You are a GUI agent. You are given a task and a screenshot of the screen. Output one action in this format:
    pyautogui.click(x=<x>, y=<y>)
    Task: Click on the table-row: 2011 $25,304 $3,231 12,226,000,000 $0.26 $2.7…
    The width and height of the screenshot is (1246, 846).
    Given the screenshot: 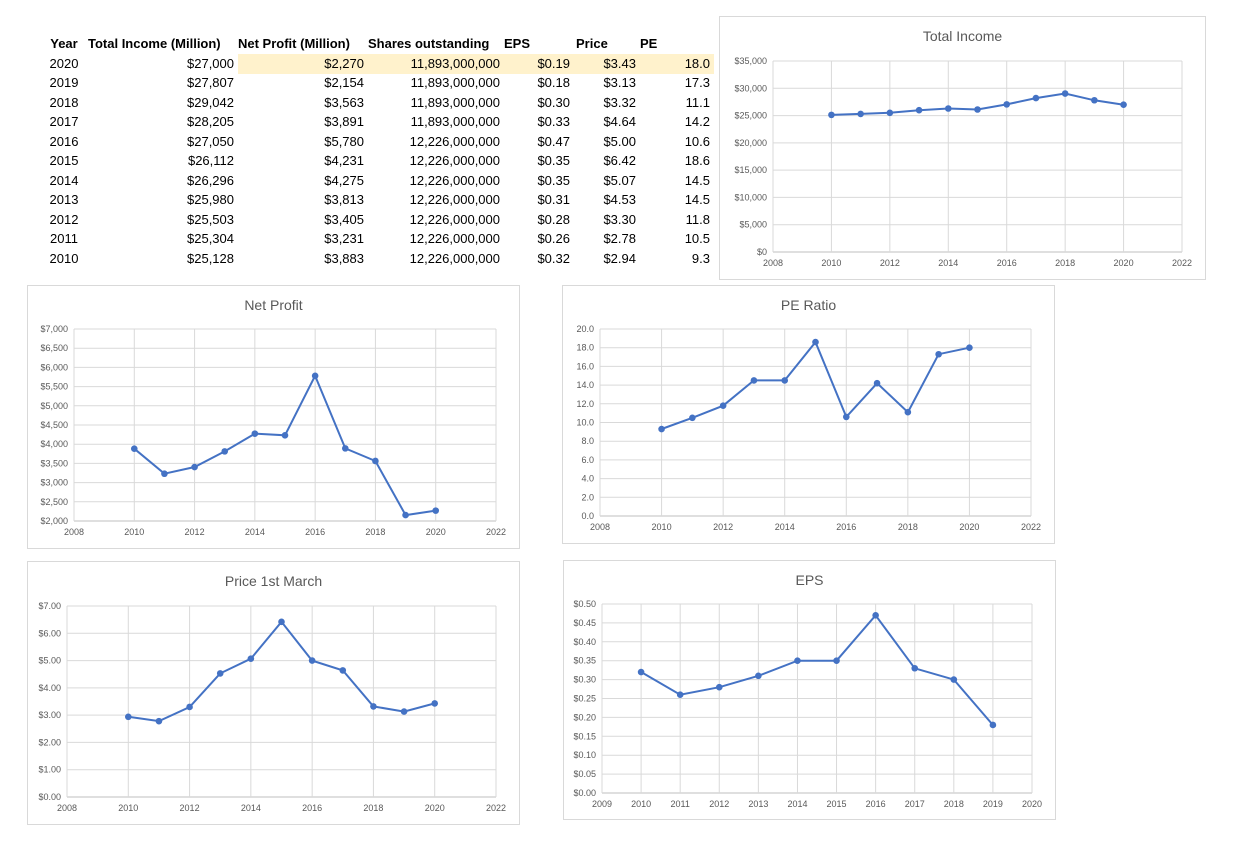 What is the action you would take?
    pyautogui.click(x=377, y=240)
    